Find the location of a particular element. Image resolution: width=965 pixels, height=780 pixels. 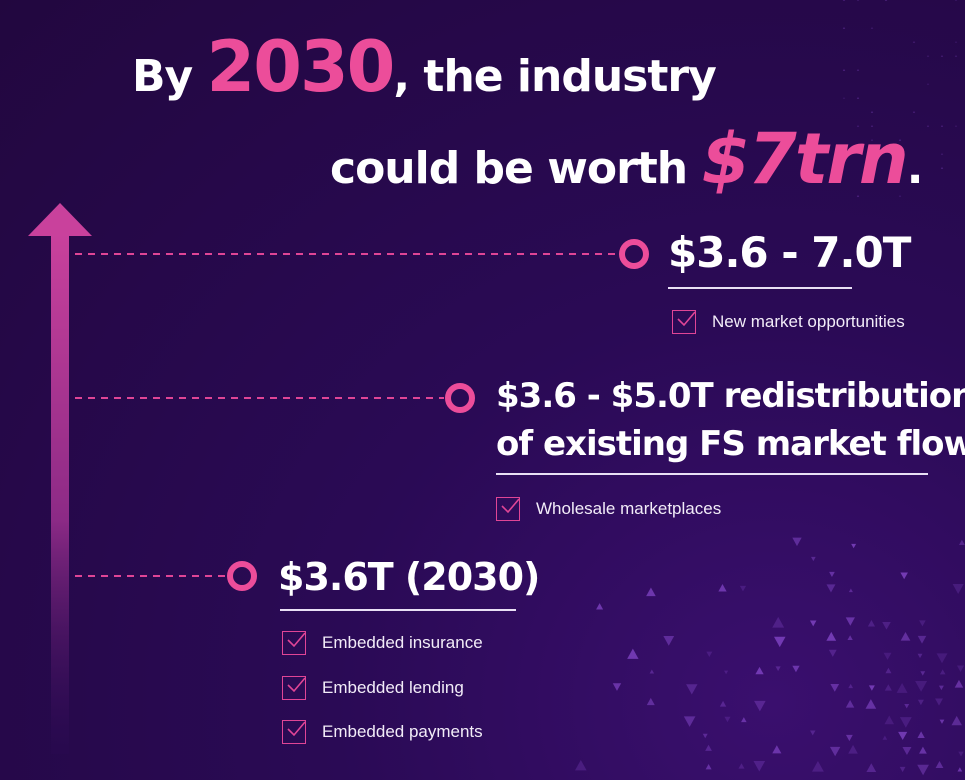

headline-prefix: By is located at coordinates (162, 76).